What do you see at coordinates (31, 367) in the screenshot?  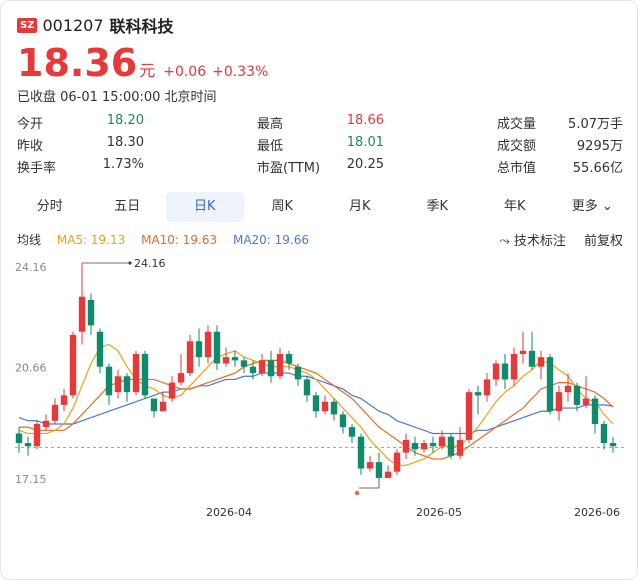 I see `y-tick-label: 20.66` at bounding box center [31, 367].